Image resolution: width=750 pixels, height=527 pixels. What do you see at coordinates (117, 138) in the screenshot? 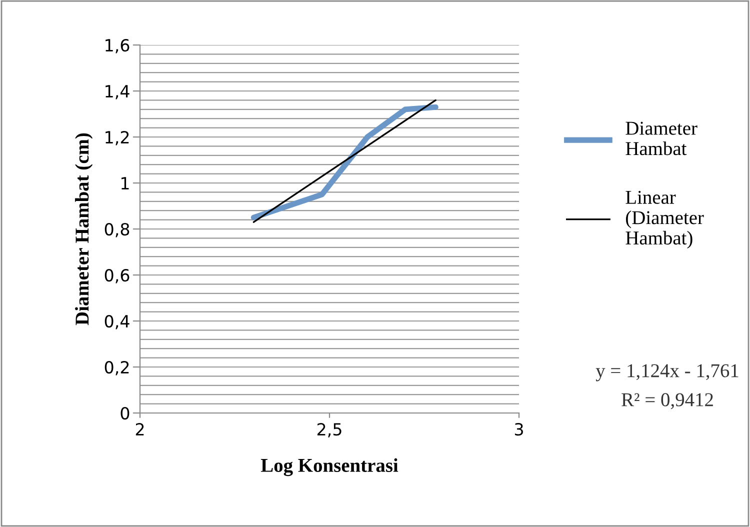
I see `y-tick-label: 1,2` at bounding box center [117, 138].